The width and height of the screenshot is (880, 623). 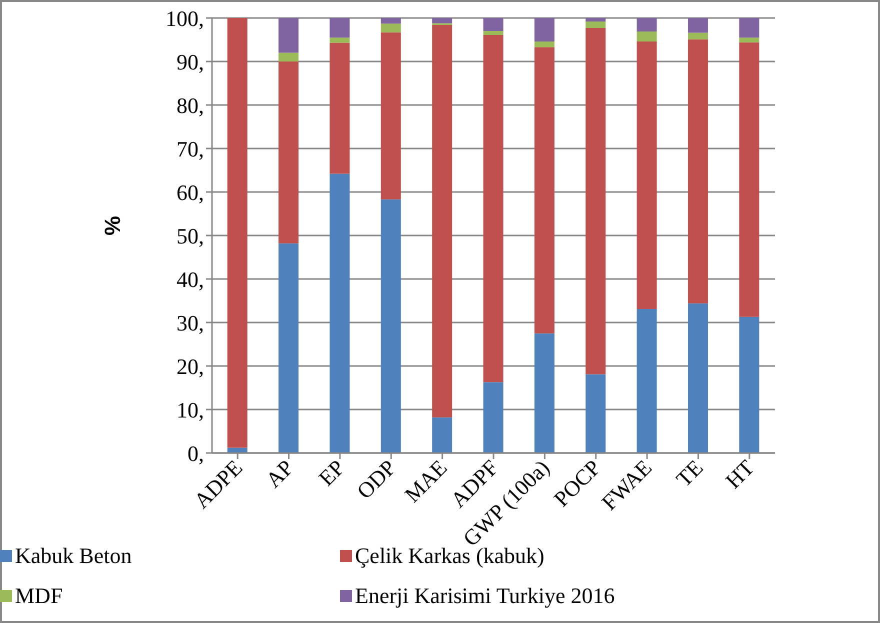 I want to click on y-axis-title: %, so click(x=112, y=226).